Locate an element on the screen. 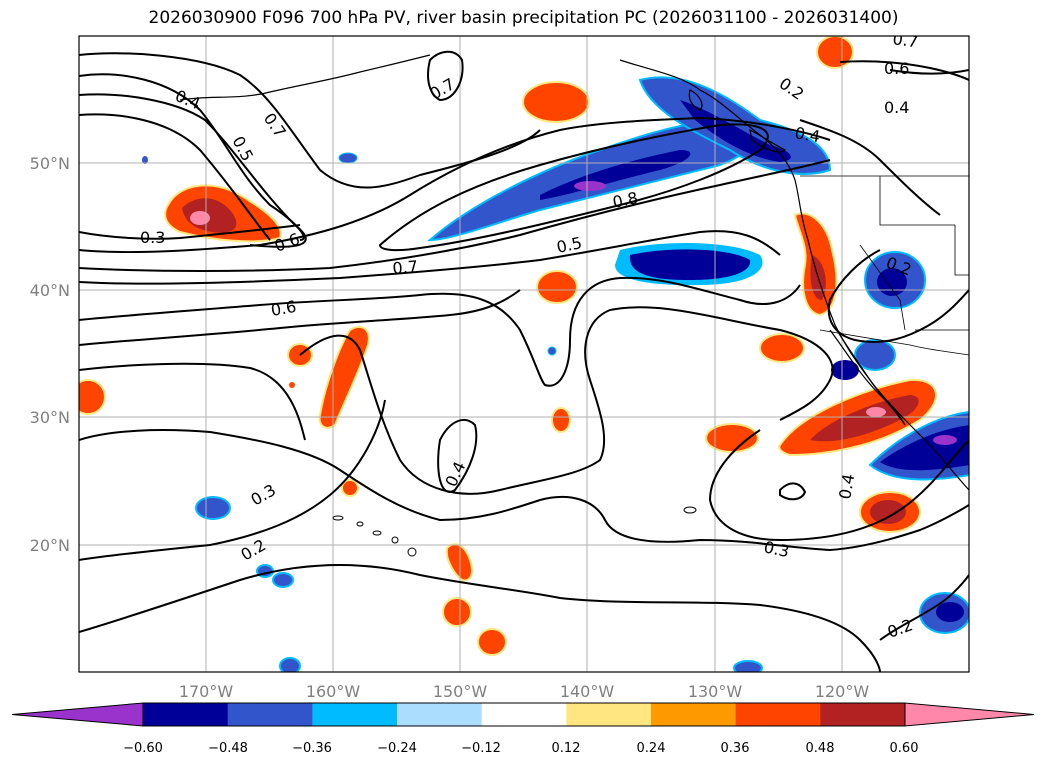 The height and width of the screenshot is (765, 1047). contour-0-4-mid is located at coordinates (192, 401).